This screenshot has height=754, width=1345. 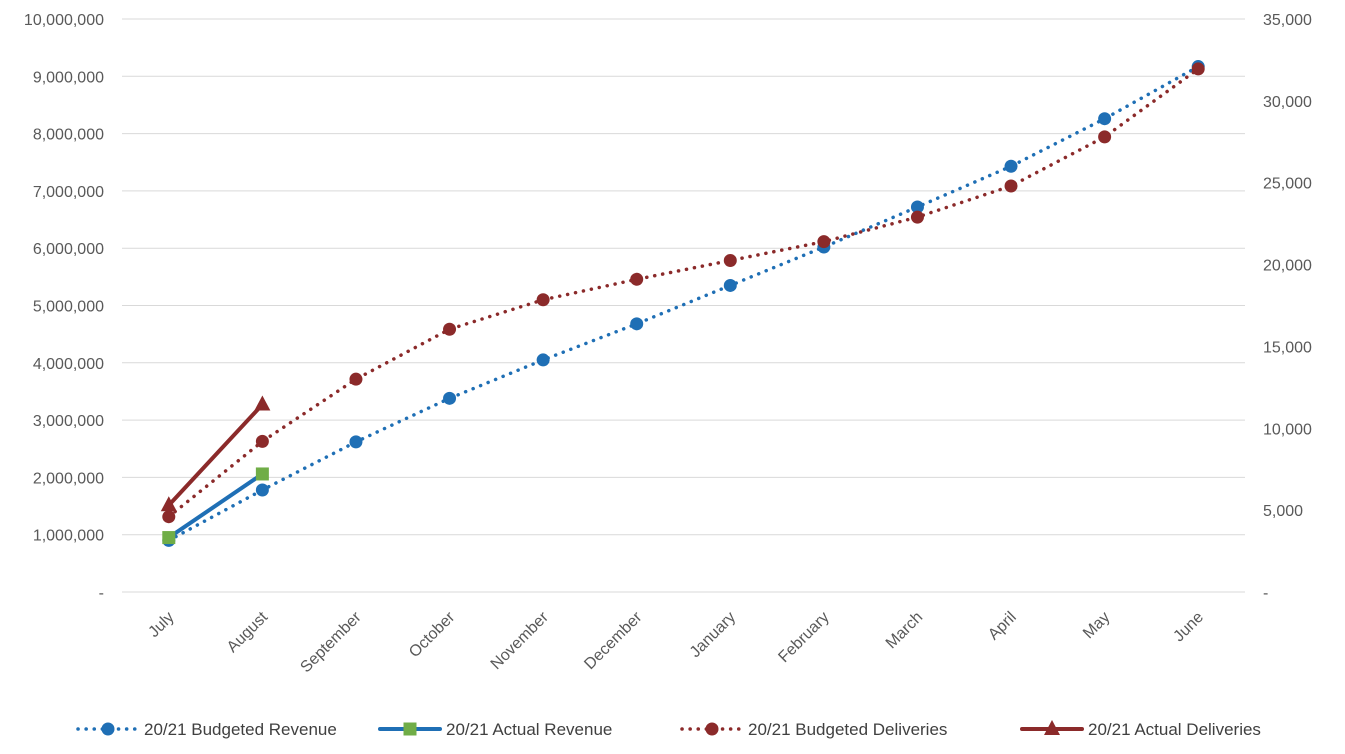 I want to click on left-tick-label: 8,000,000, so click(x=68, y=135).